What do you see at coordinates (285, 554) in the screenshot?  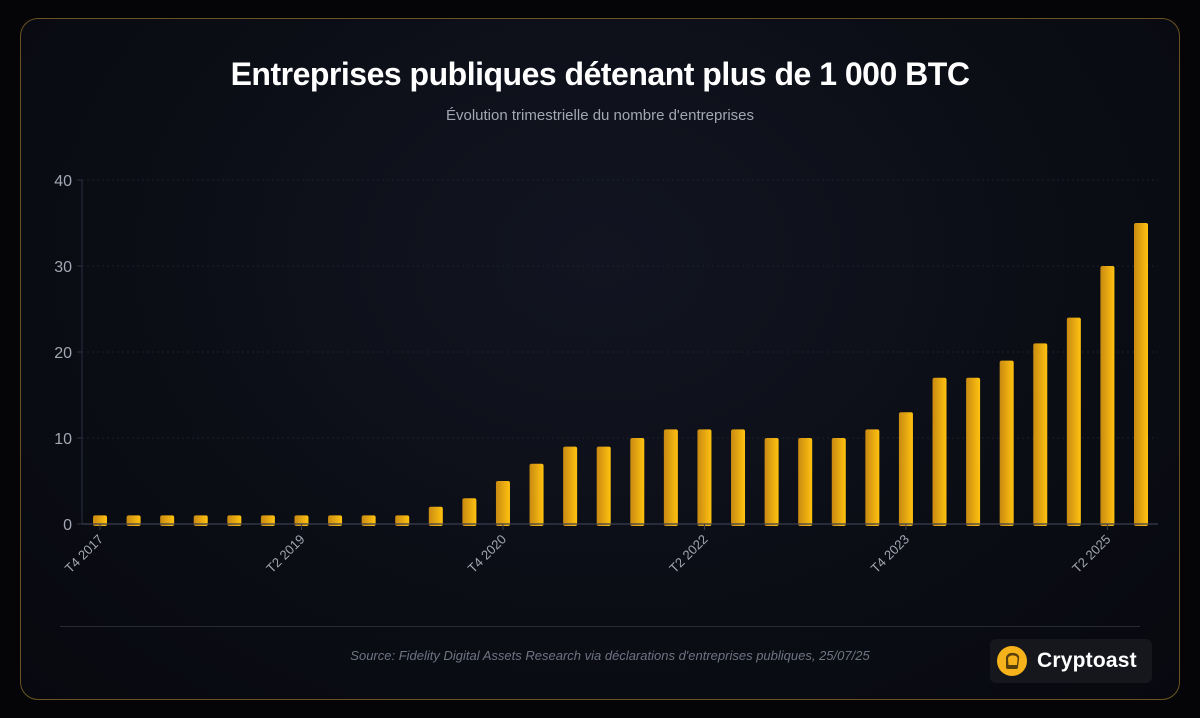 I see `x-tick-label: T2 2019` at bounding box center [285, 554].